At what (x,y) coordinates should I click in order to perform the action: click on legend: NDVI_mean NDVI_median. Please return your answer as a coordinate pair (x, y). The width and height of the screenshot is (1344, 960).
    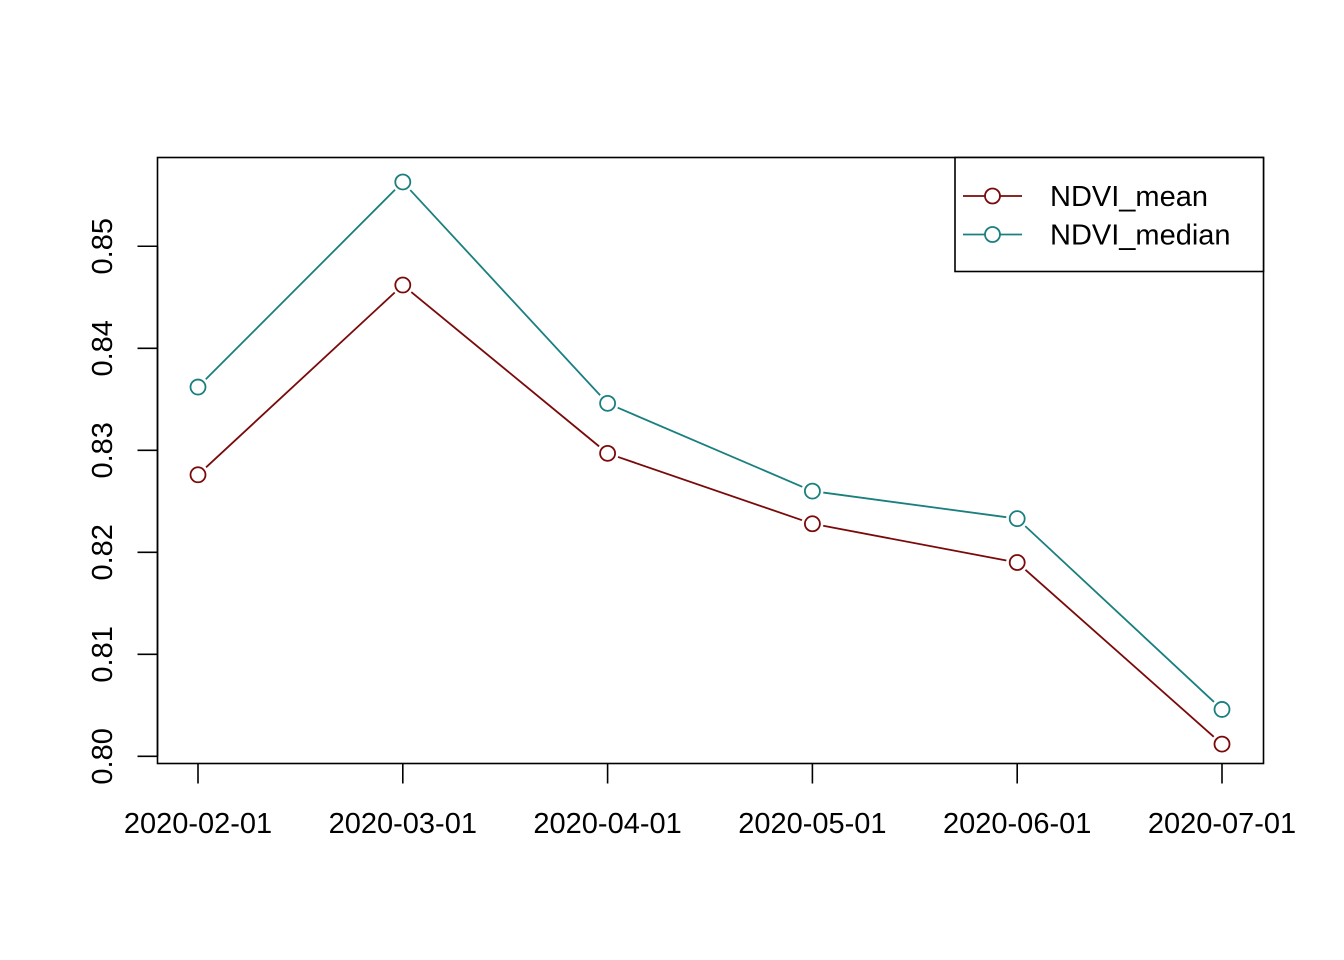
    Looking at the image, I should click on (1109, 214).